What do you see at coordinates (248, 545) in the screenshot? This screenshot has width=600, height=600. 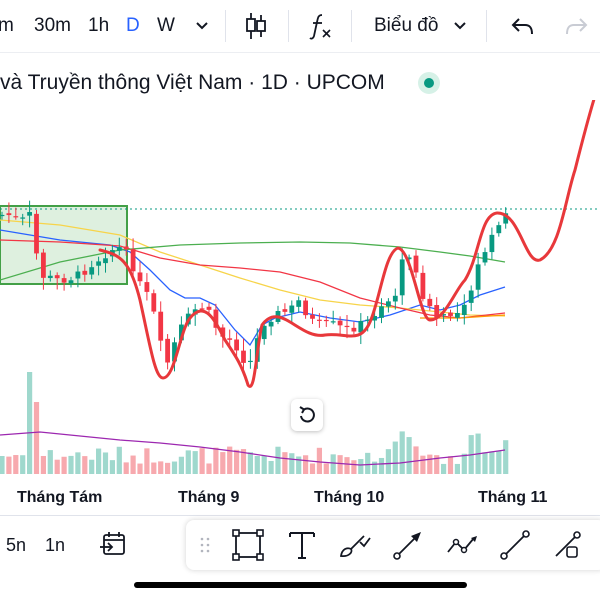 I see `rectangle-tool-icon` at bounding box center [248, 545].